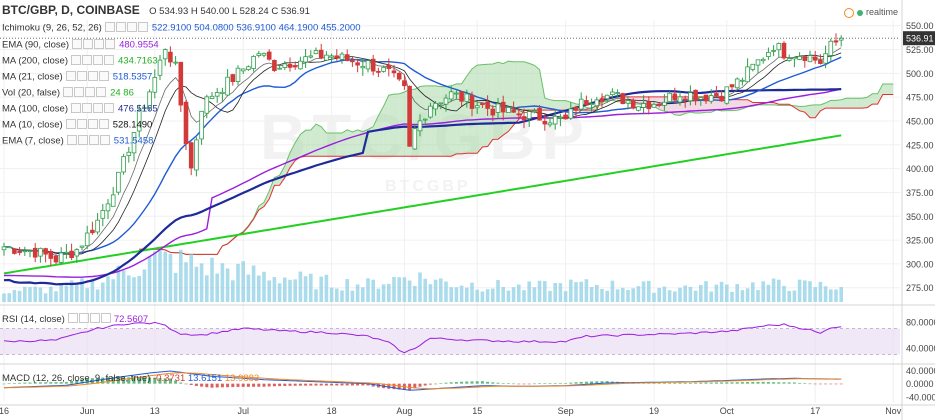  Describe the element at coordinates (877, 12) in the screenshot. I see `realtime-indicator: realtime` at that location.